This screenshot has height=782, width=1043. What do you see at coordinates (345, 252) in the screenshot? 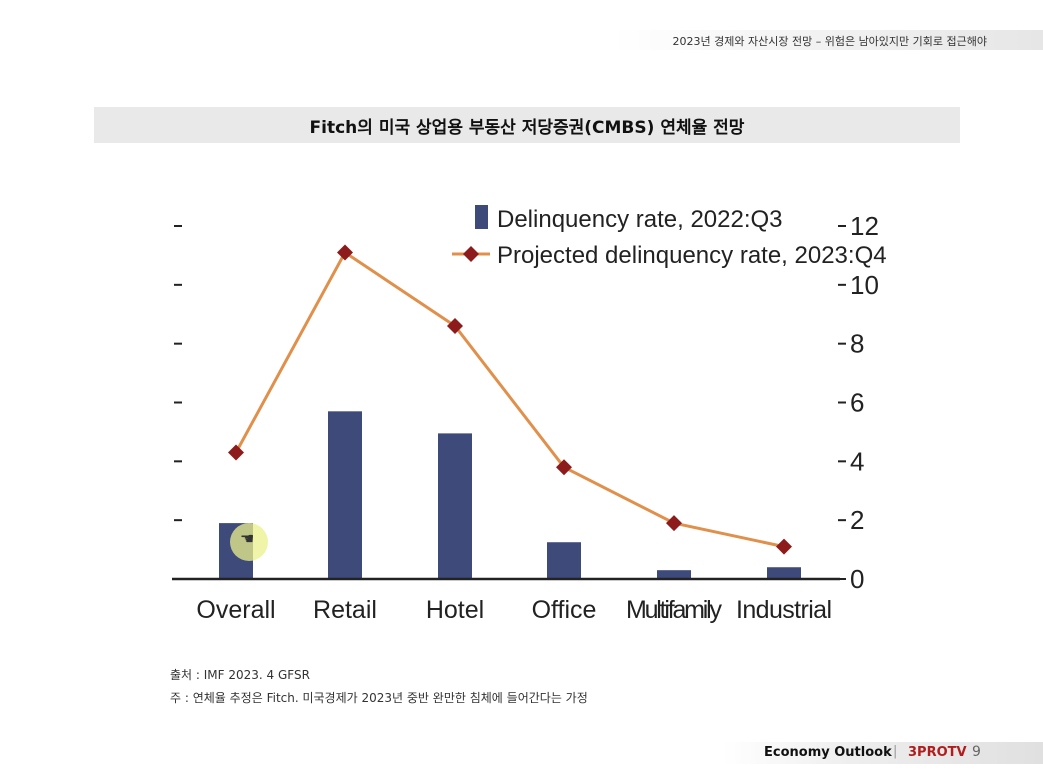
I see `marker-retail` at bounding box center [345, 252].